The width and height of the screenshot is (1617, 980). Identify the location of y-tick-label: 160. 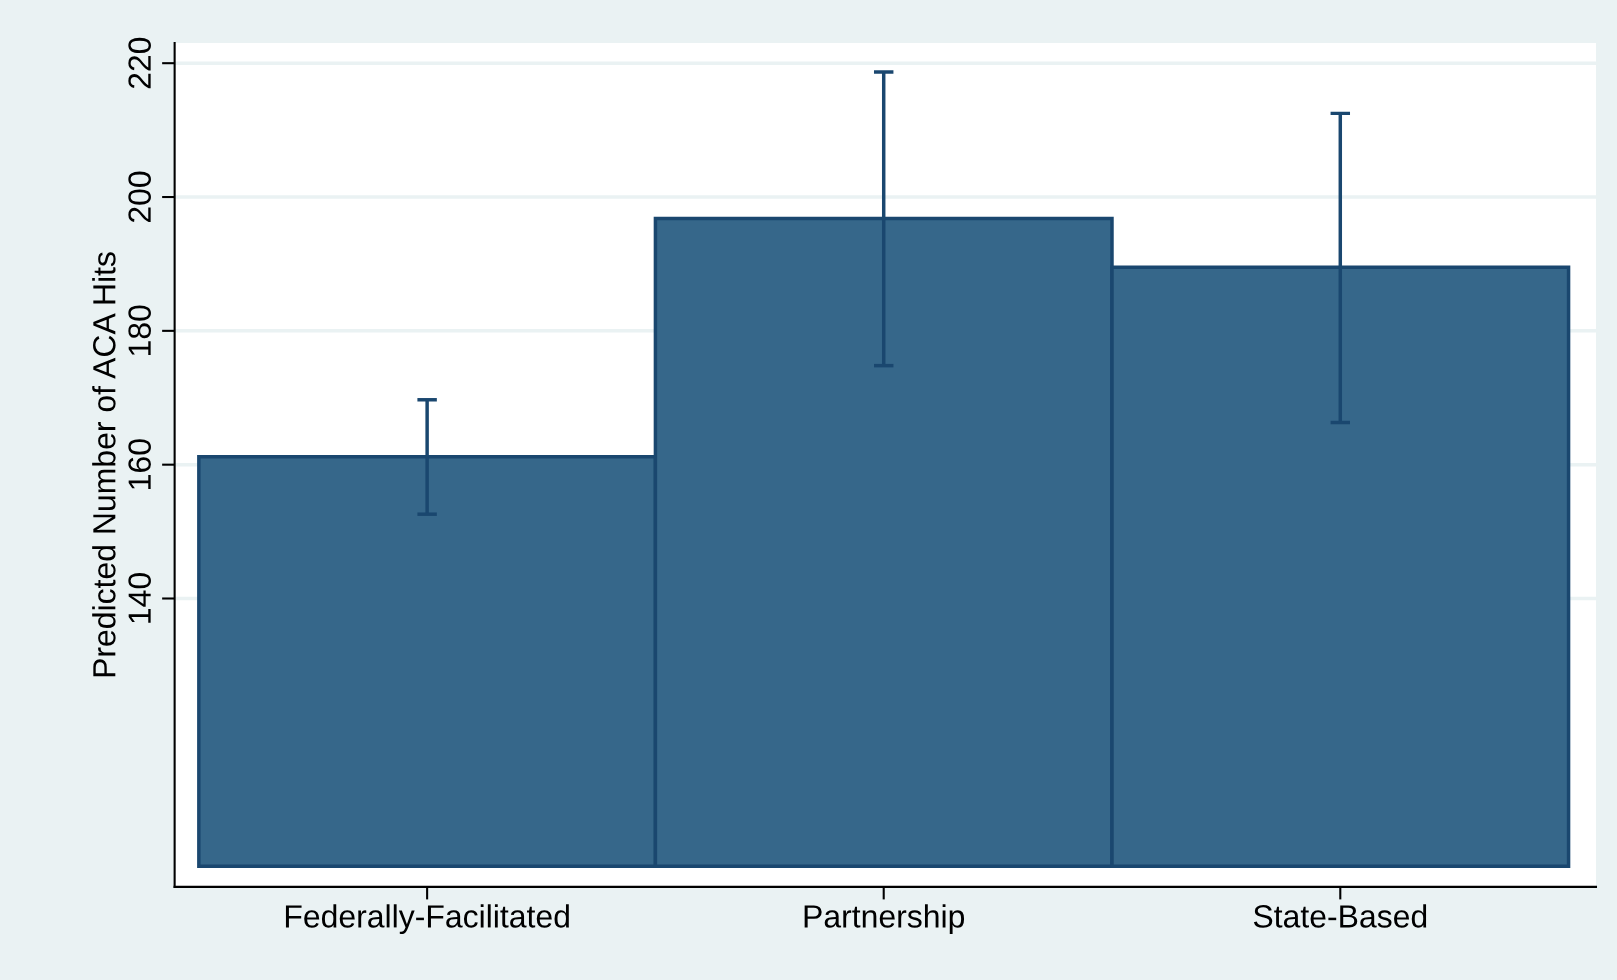
(139, 464).